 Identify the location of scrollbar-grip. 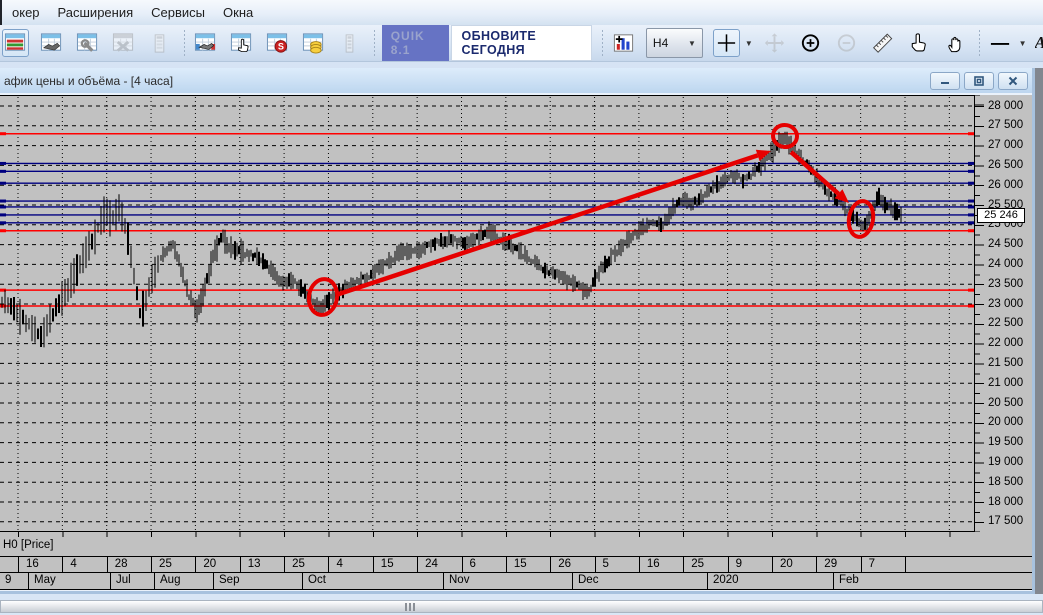
(410, 607).